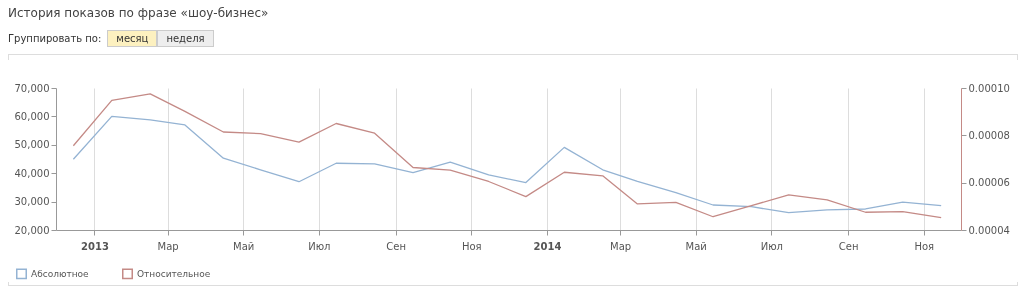 The width and height of the screenshot is (1024, 288). I want to click on toggle-button: месяц, so click(132, 38).